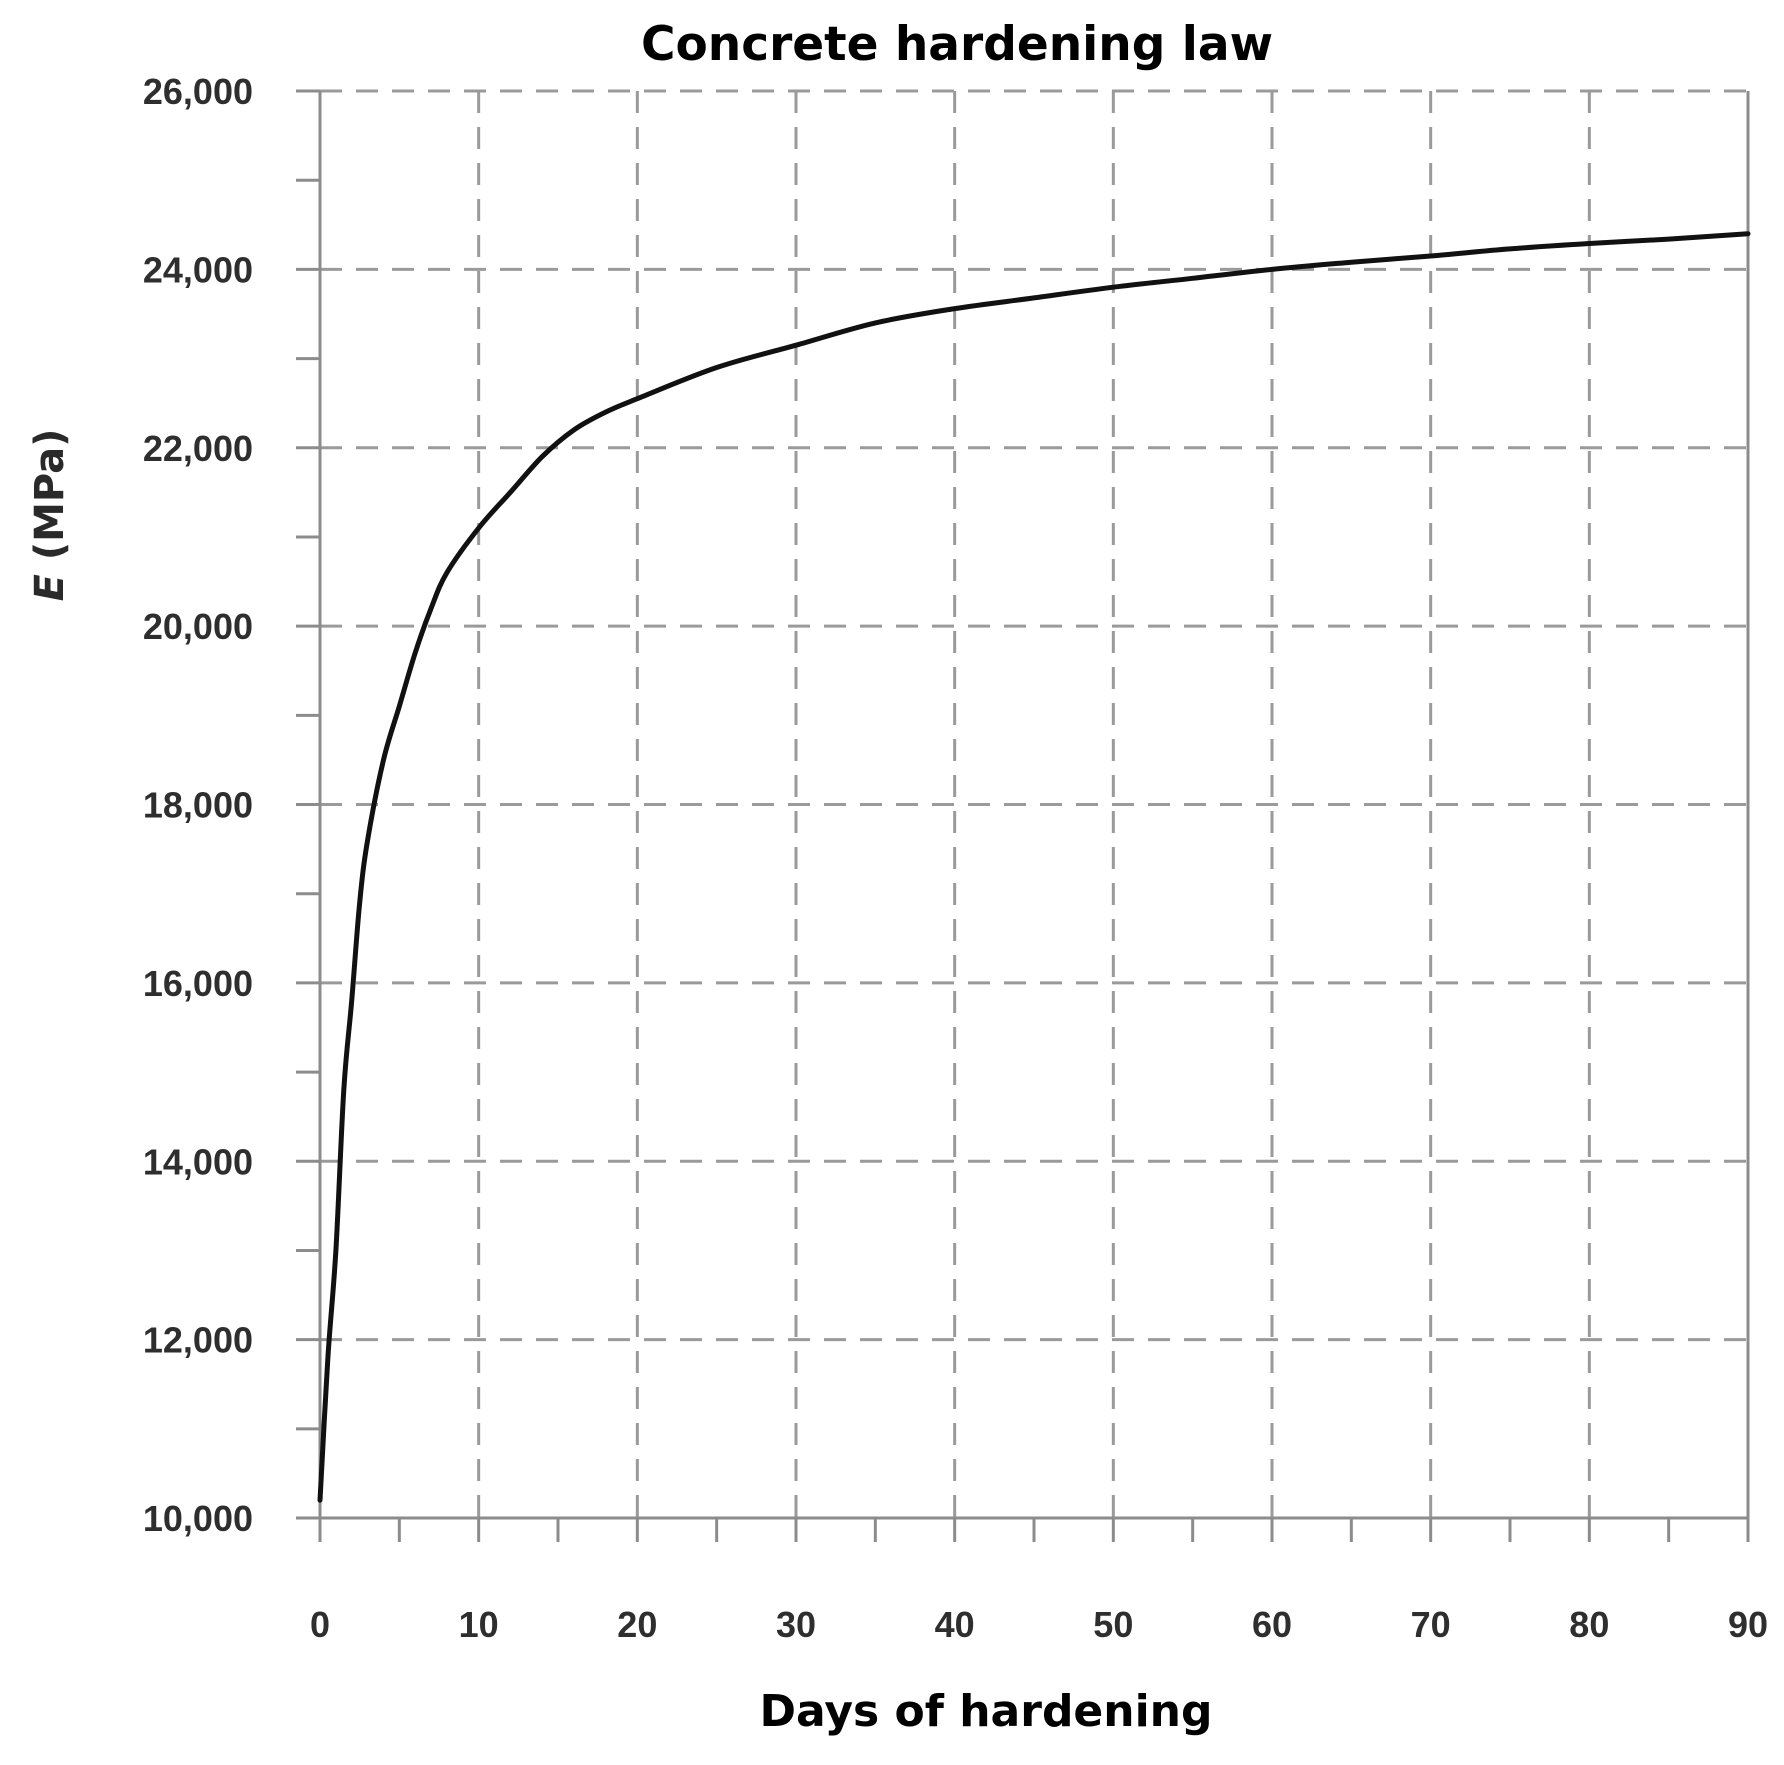 This screenshot has height=1765, width=1784. I want to click on y-axis-symbol: E, so click(50, 587).